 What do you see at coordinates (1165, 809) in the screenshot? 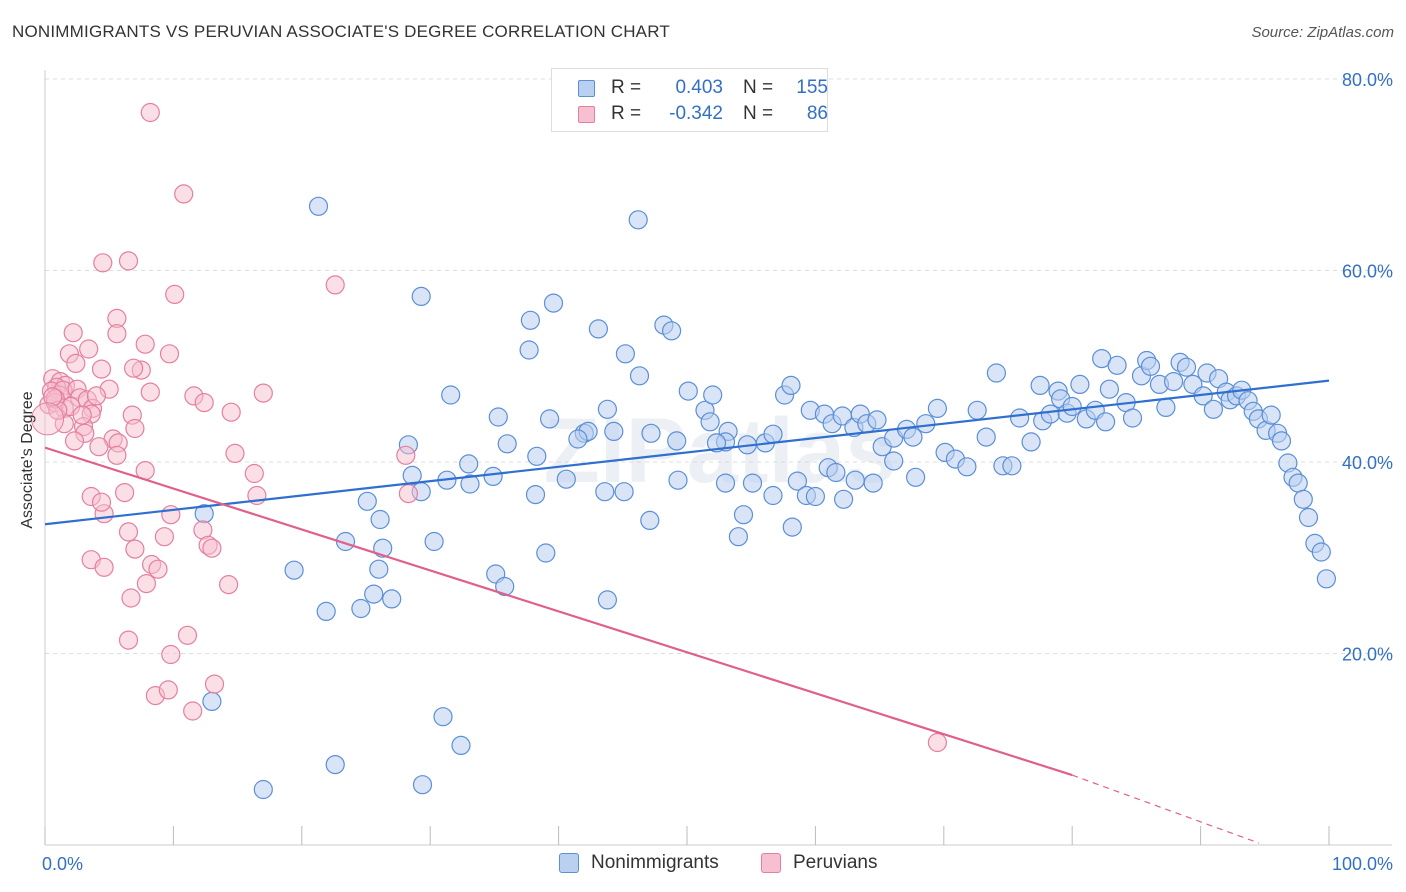
I see `peruvians-trend-extension` at bounding box center [1165, 809].